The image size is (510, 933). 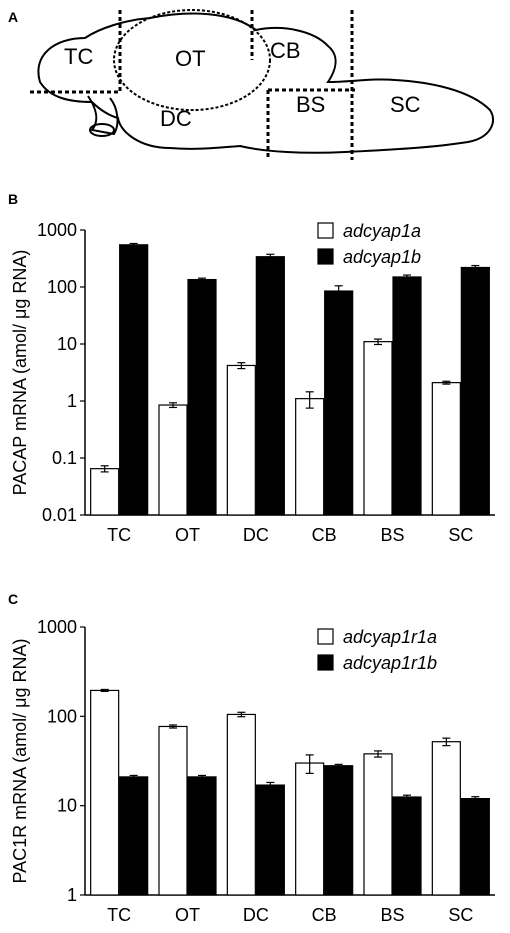 What do you see at coordinates (407, 396) in the screenshot?
I see `bar-adcyap1b-BS` at bounding box center [407, 396].